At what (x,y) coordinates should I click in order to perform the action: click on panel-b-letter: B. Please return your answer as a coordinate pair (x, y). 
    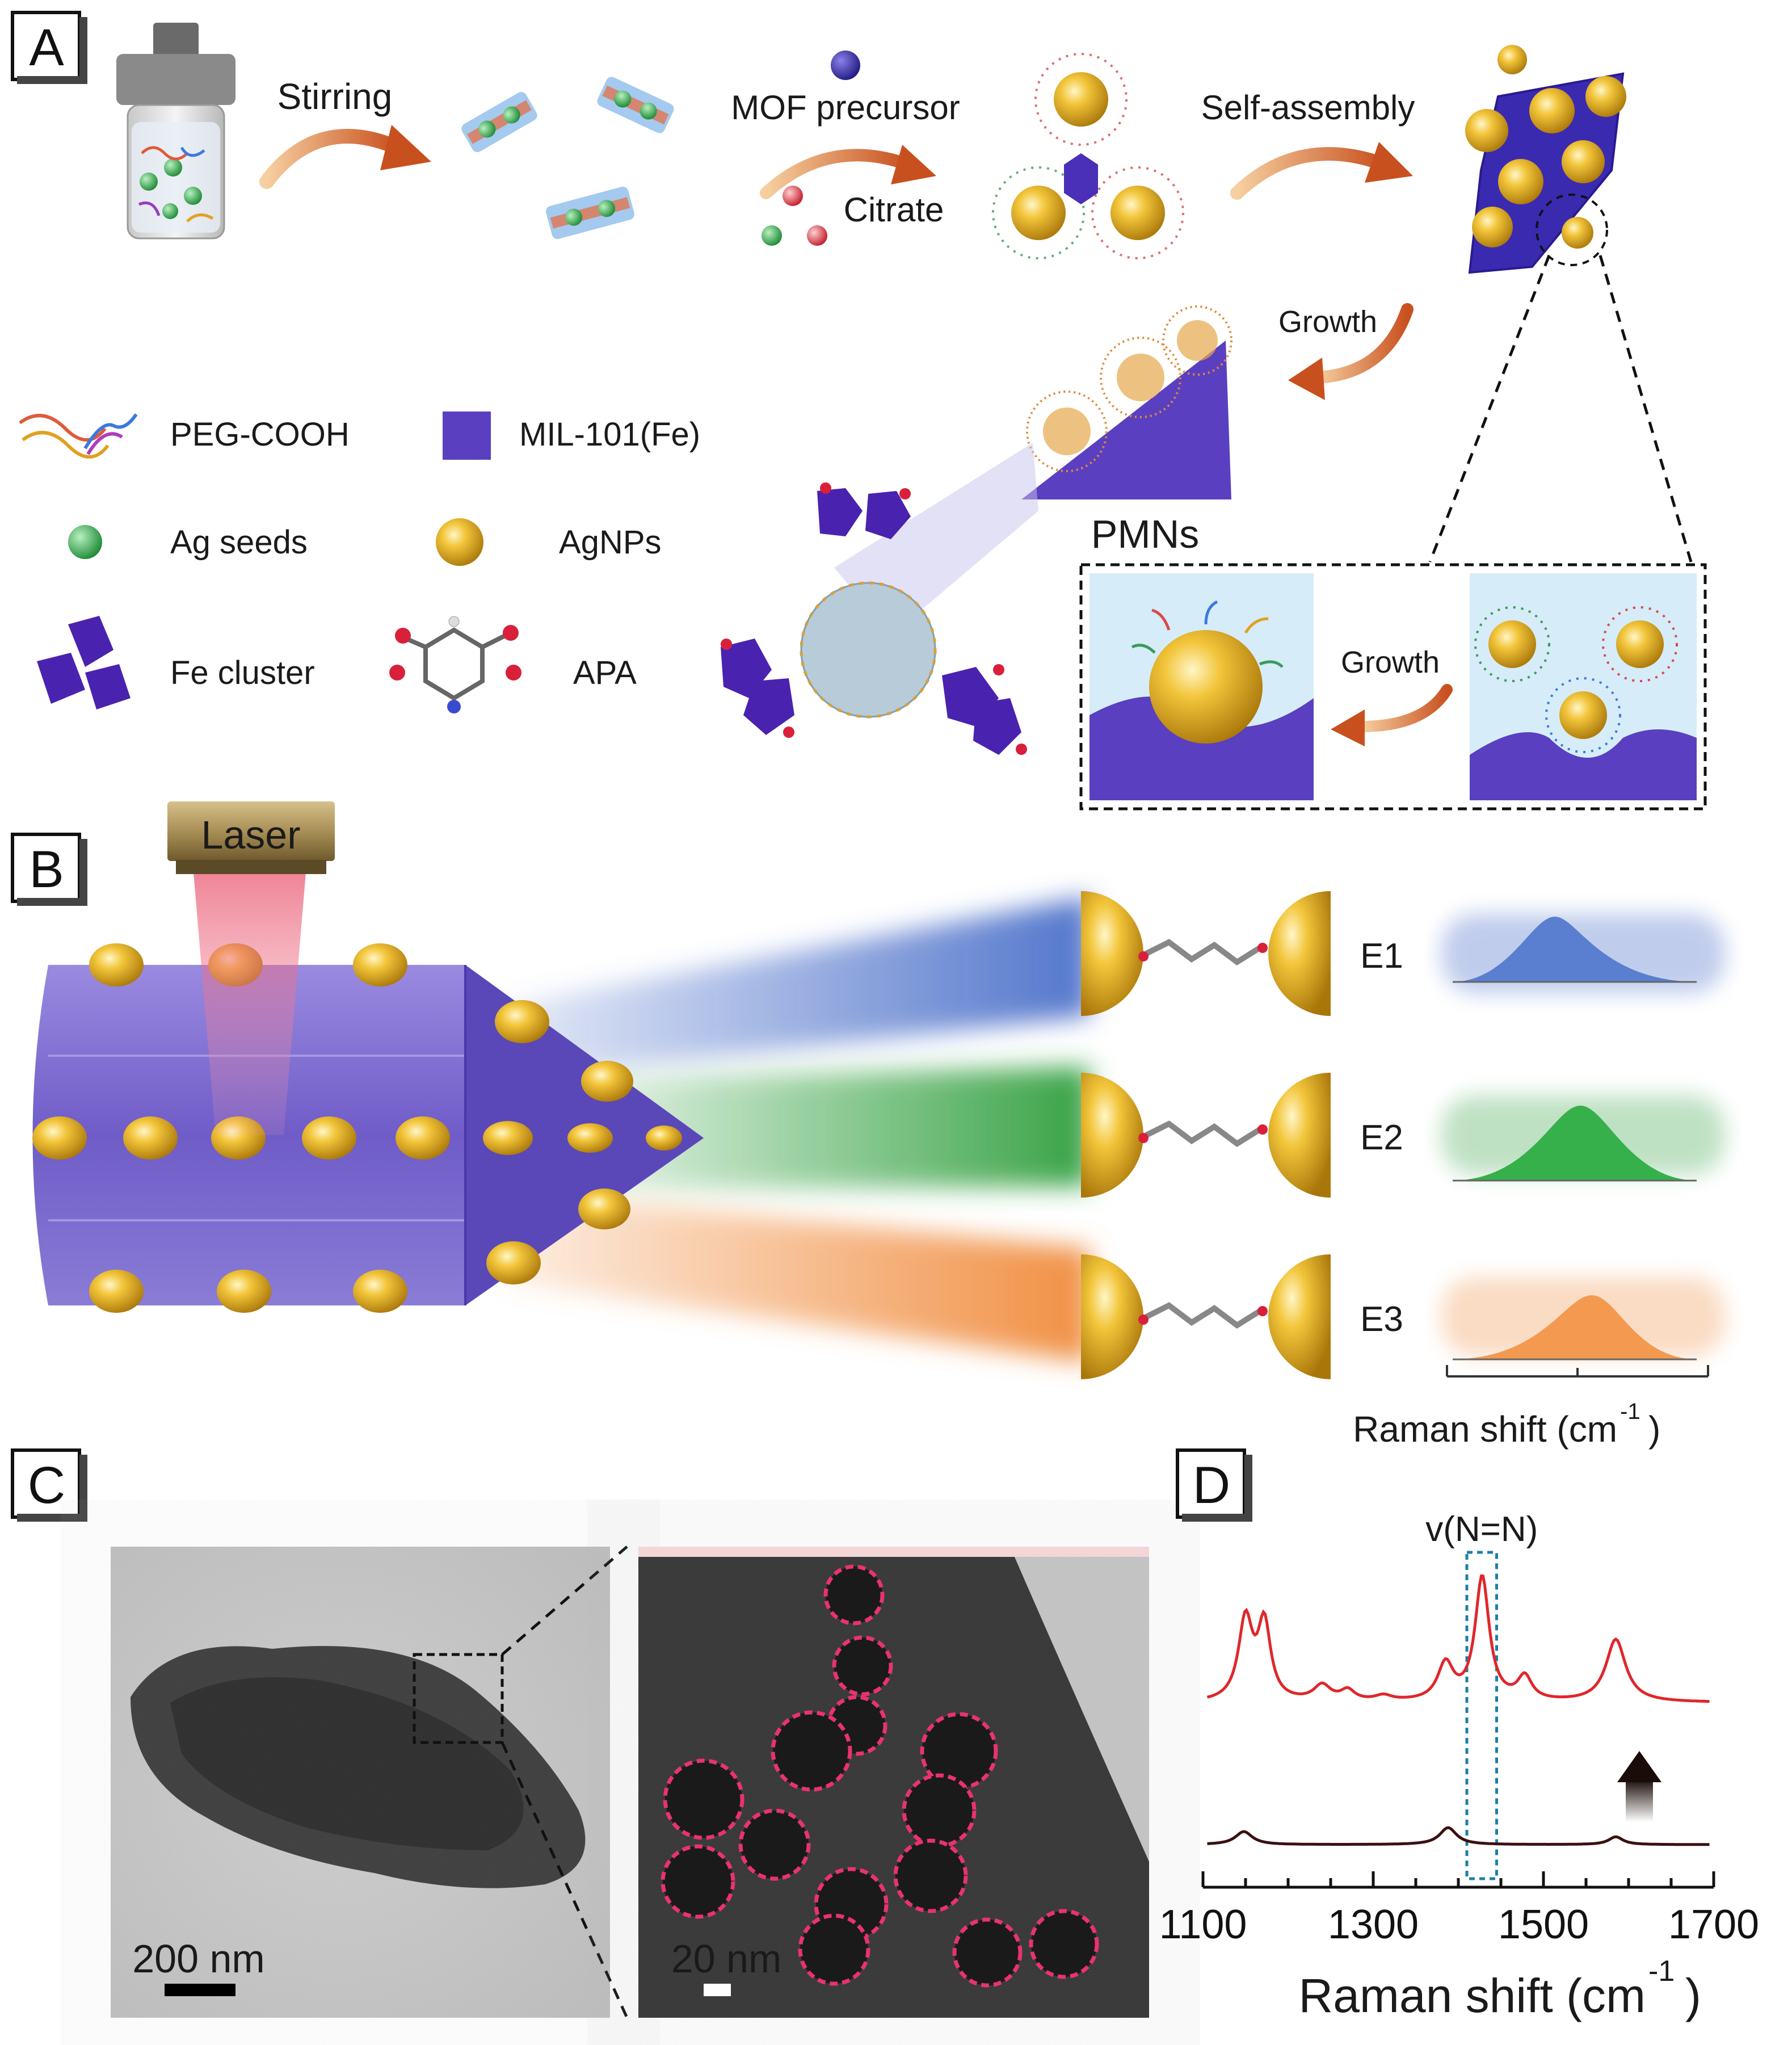
    Looking at the image, I should click on (47, 869).